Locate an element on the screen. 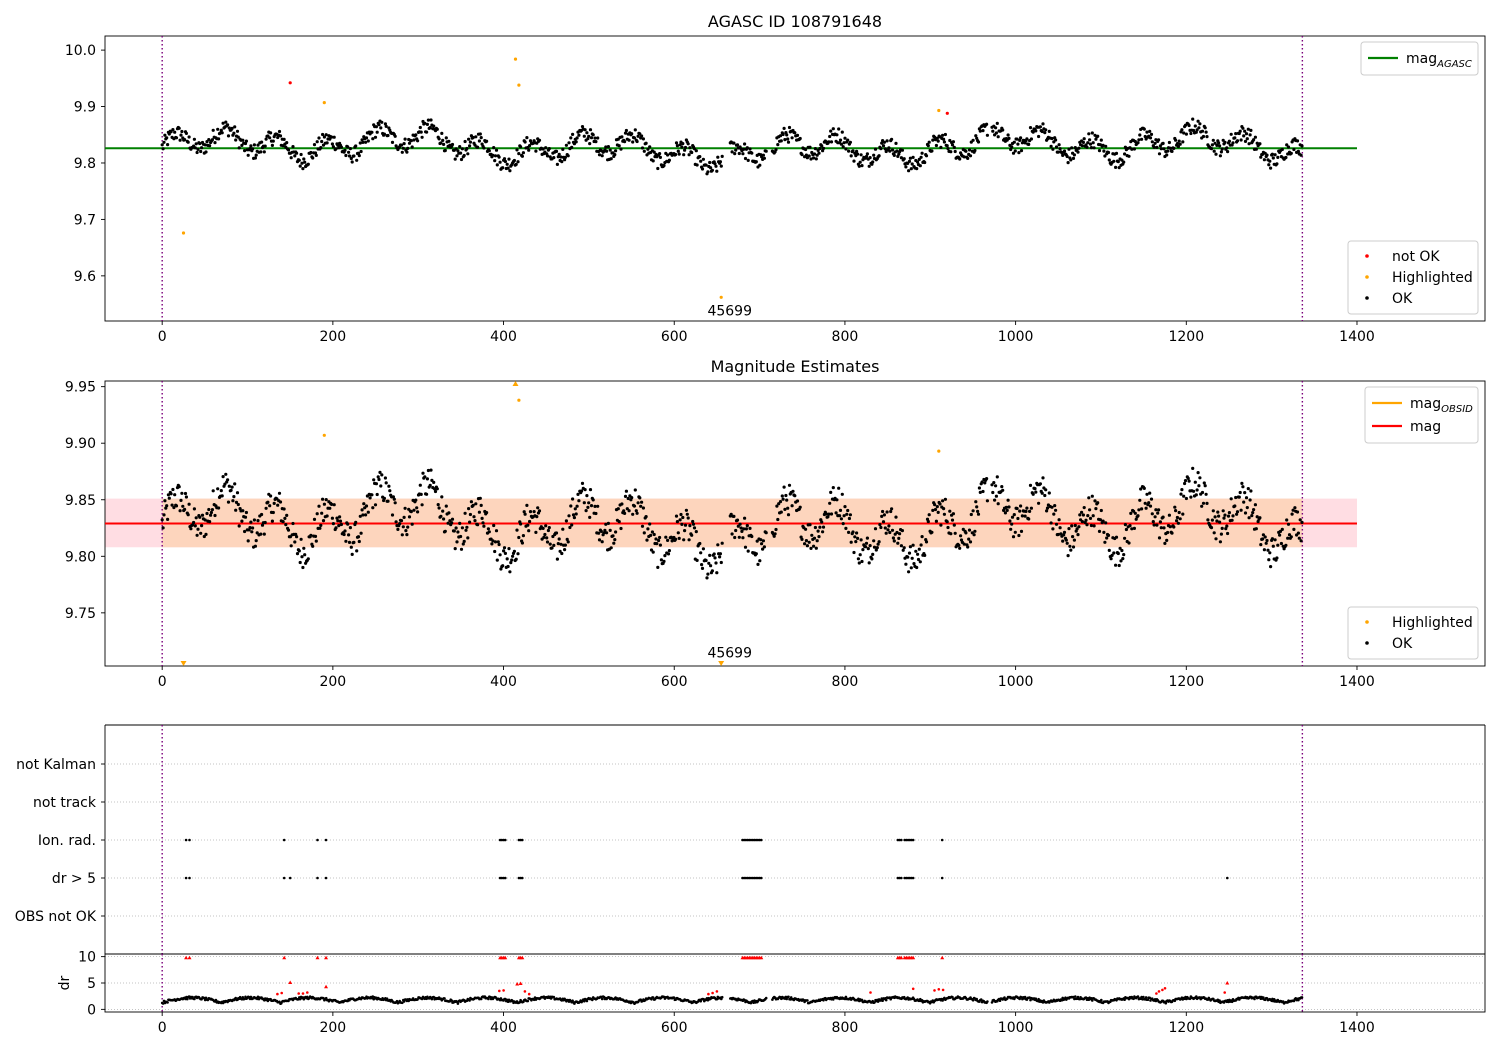 This screenshot has width=1500, height=1050. legend-label: not OK is located at coordinates (1416, 257).